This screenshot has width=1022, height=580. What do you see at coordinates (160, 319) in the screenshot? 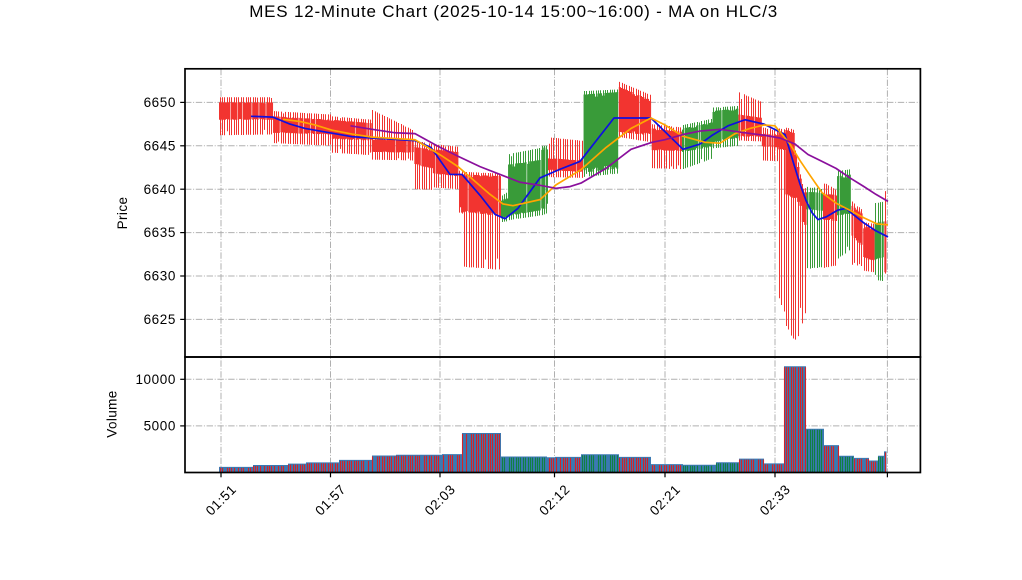
I see `svg-text: 6625` at bounding box center [160, 319].